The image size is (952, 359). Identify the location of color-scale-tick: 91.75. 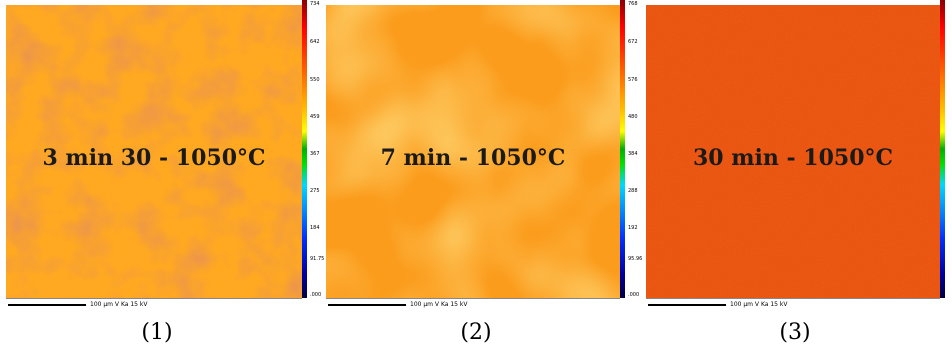
(317, 259).